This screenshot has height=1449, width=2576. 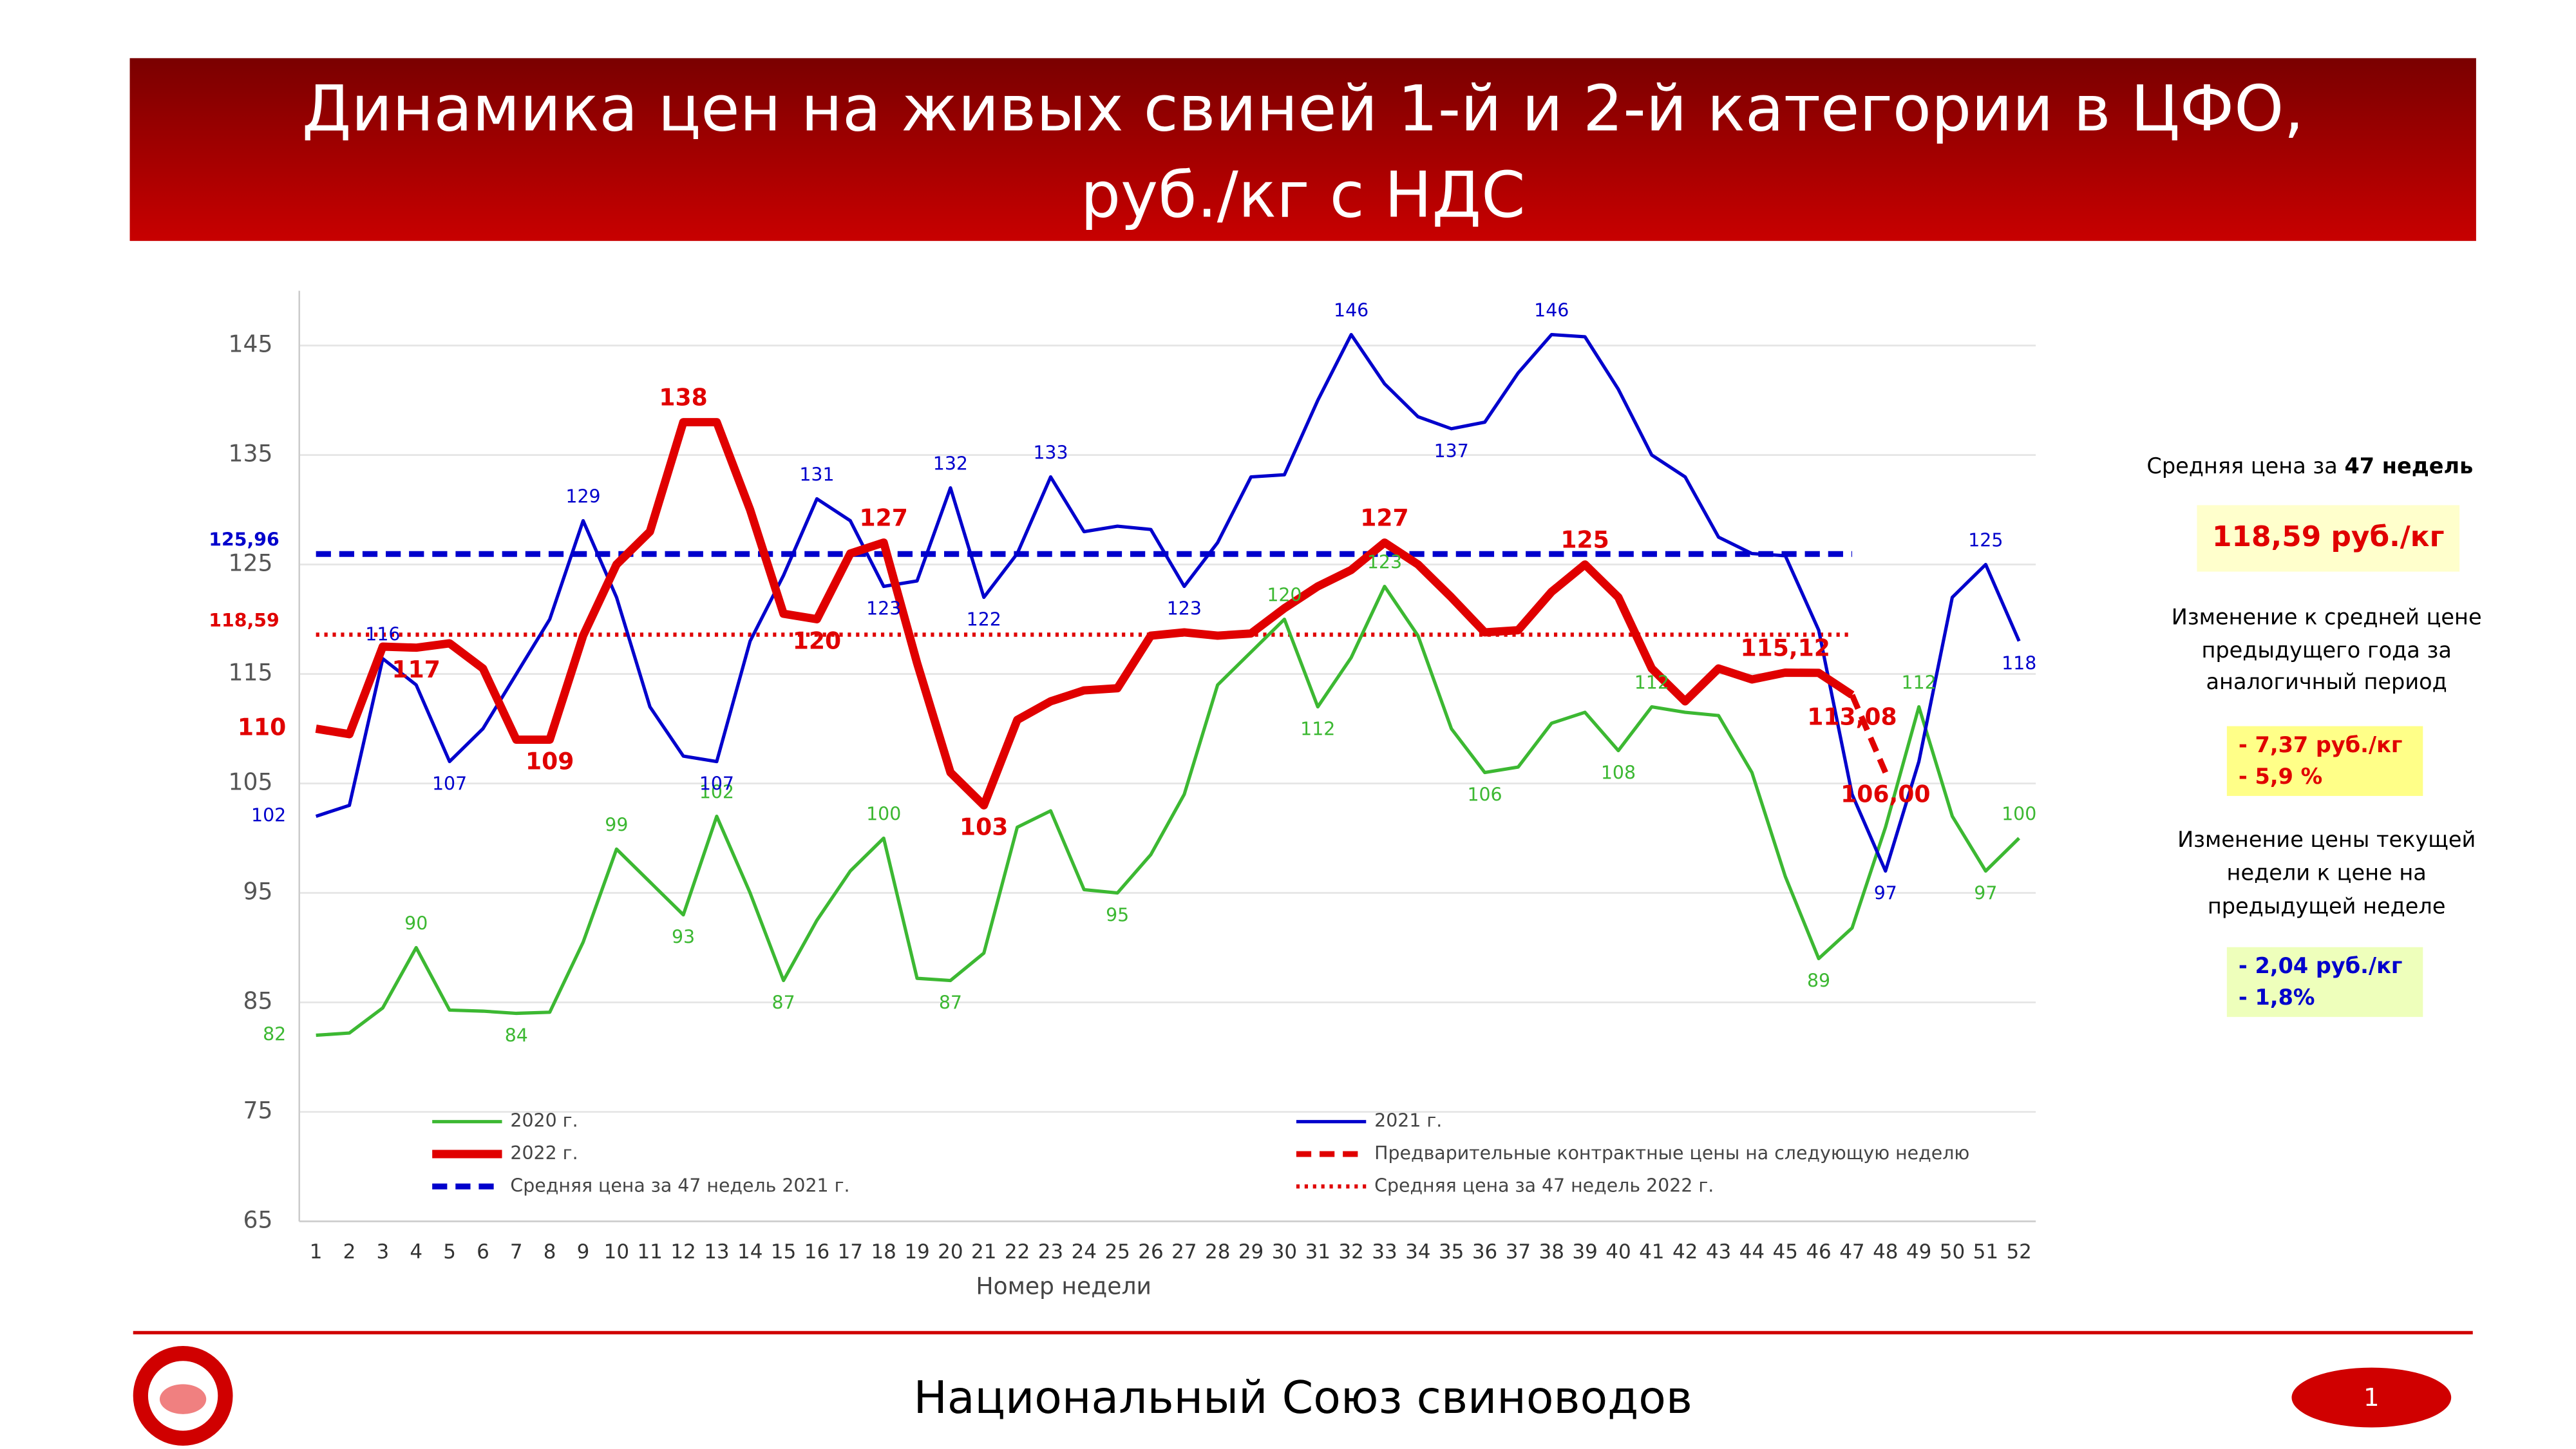 I want to click on data-label: 115,12, so click(x=1785, y=647).